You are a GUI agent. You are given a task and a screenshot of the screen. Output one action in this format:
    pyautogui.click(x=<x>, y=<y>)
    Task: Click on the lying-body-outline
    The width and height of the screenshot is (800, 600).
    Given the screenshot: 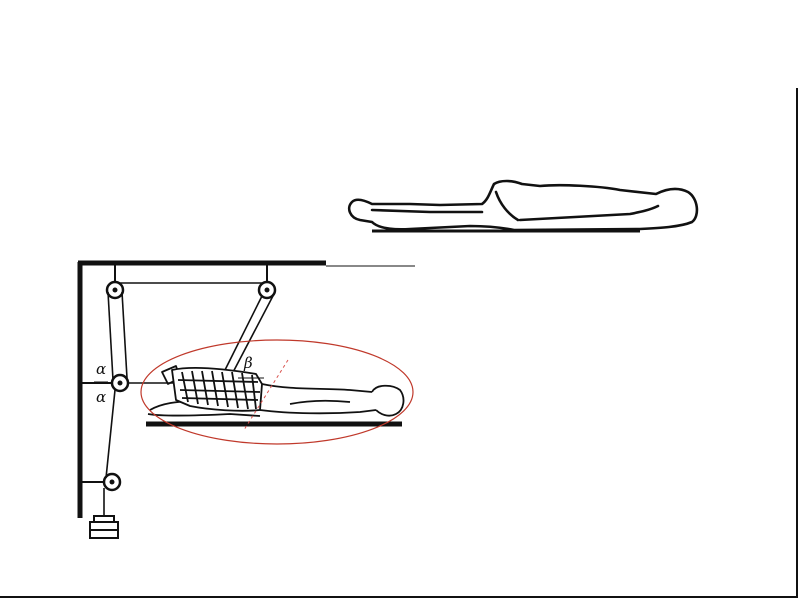 What is the action you would take?
    pyautogui.click(x=523, y=205)
    